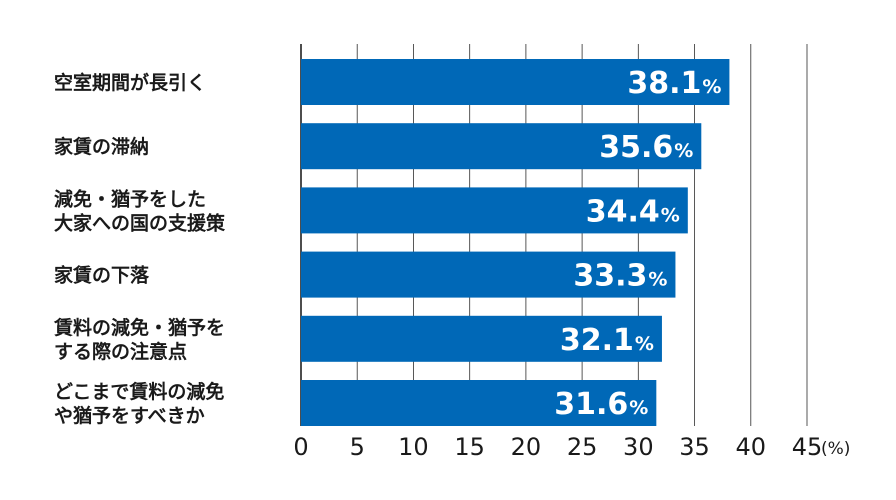 The height and width of the screenshot is (500, 896). Describe the element at coordinates (130, 82) in the screenshot. I see `category-label-0: 空室期間が長引く` at that location.